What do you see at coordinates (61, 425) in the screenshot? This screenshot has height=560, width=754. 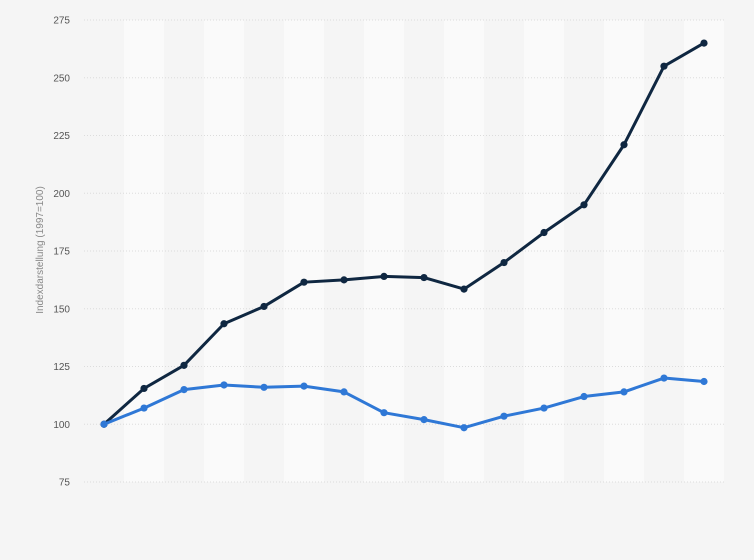 I see `y-tick-label: 100` at bounding box center [61, 425].